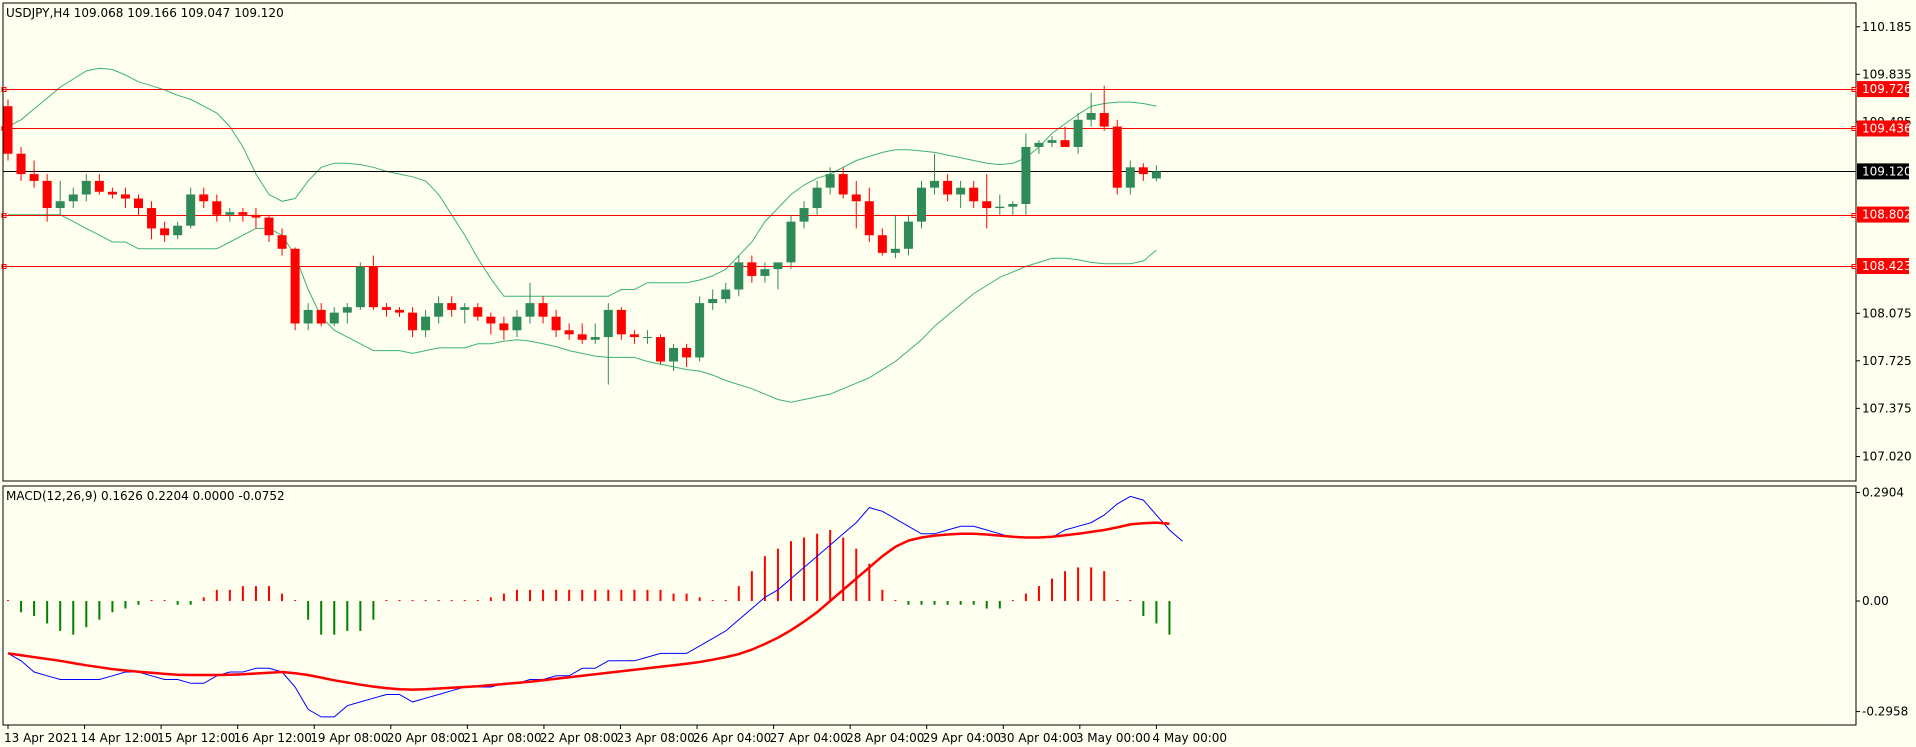 The width and height of the screenshot is (1916, 747). I want to click on price-tick-label: 109.835, so click(1887, 74).